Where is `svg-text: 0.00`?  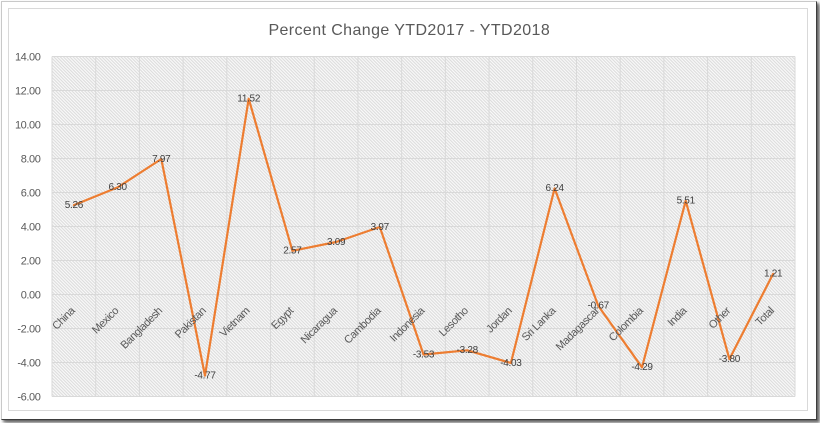 svg-text: 0.00 is located at coordinates (31, 295).